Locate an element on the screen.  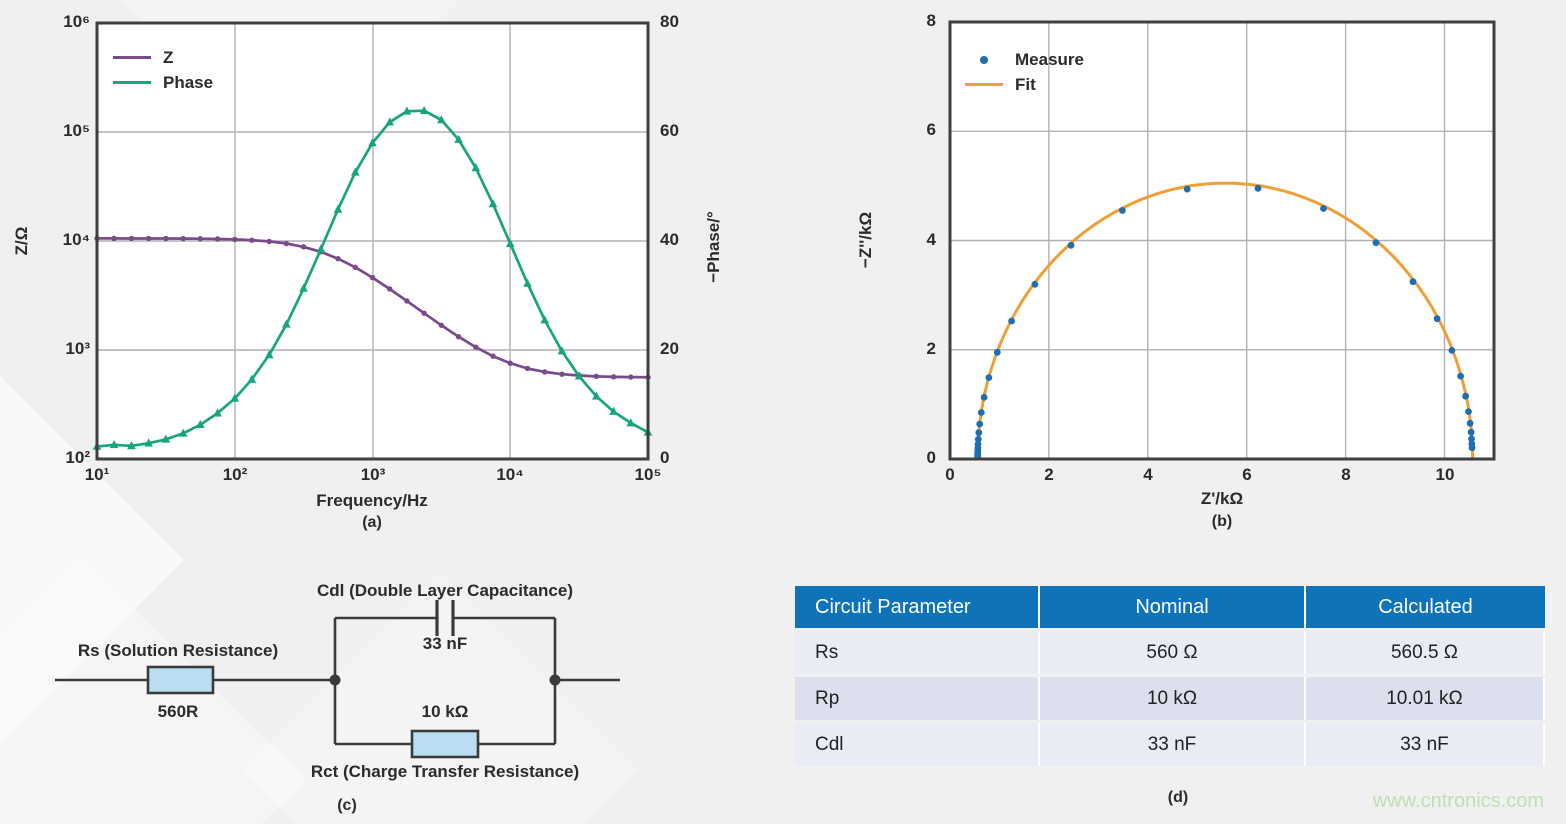
bode-phase-axis-label: −Phase/° is located at coordinates (713, 247).